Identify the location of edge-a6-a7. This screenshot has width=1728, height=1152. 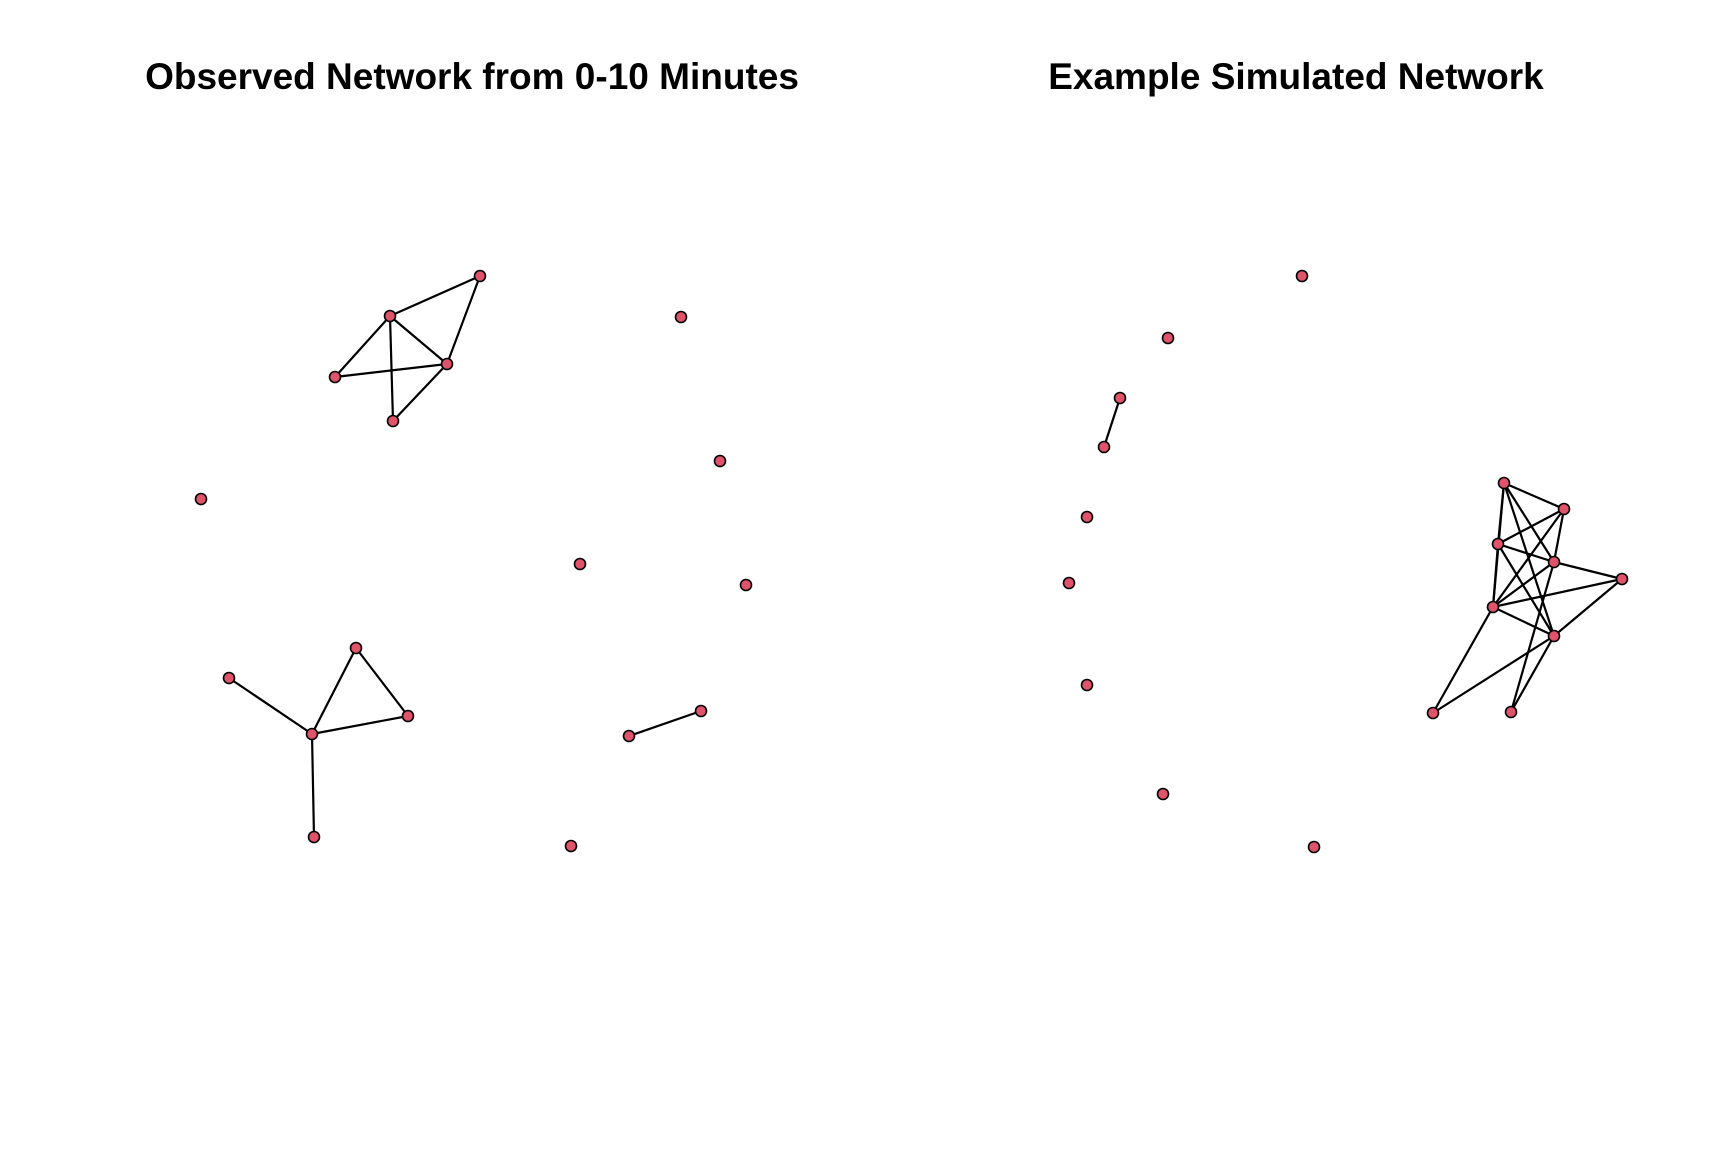
(270, 706).